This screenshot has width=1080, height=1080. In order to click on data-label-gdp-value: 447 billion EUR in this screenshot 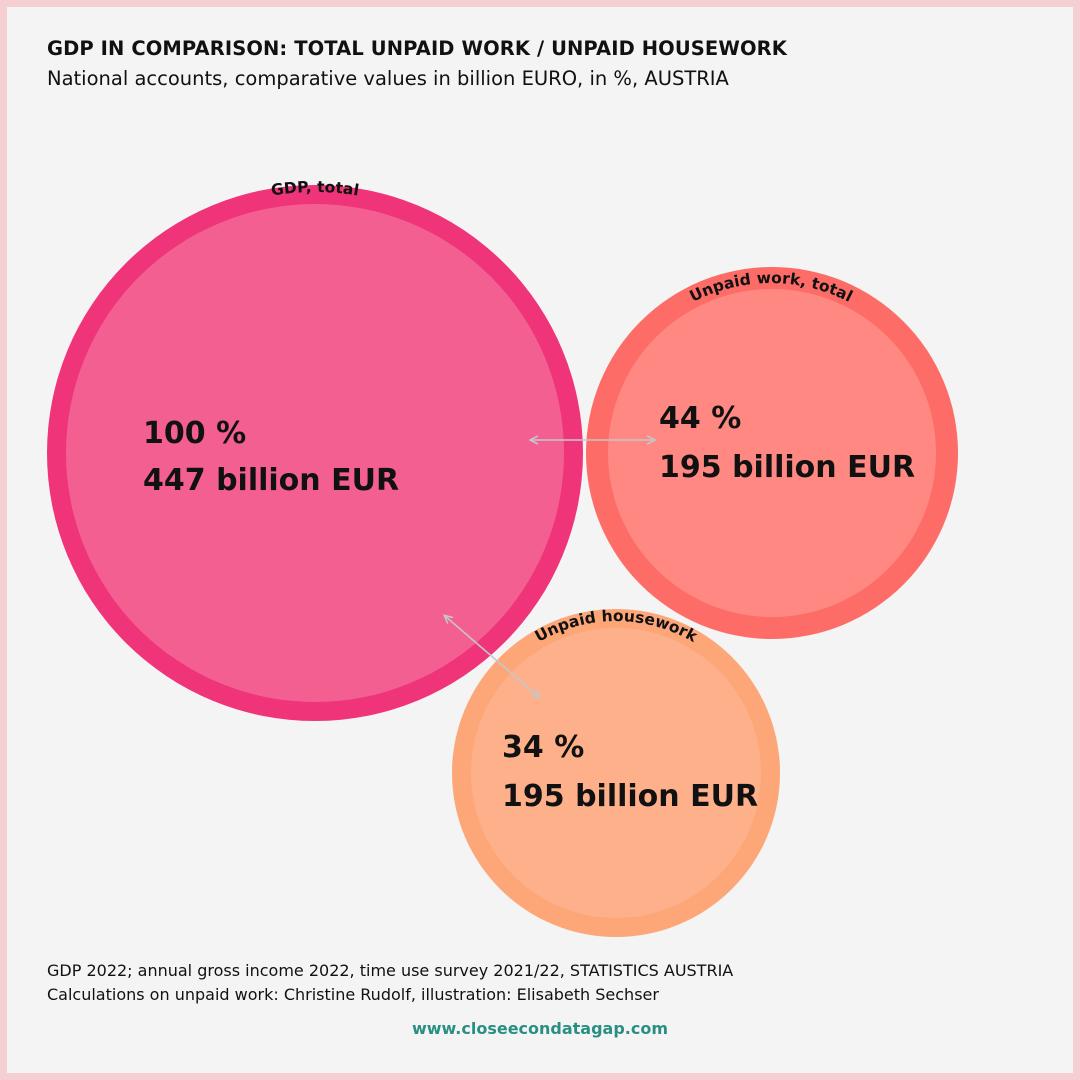, I will do `click(271, 480)`.